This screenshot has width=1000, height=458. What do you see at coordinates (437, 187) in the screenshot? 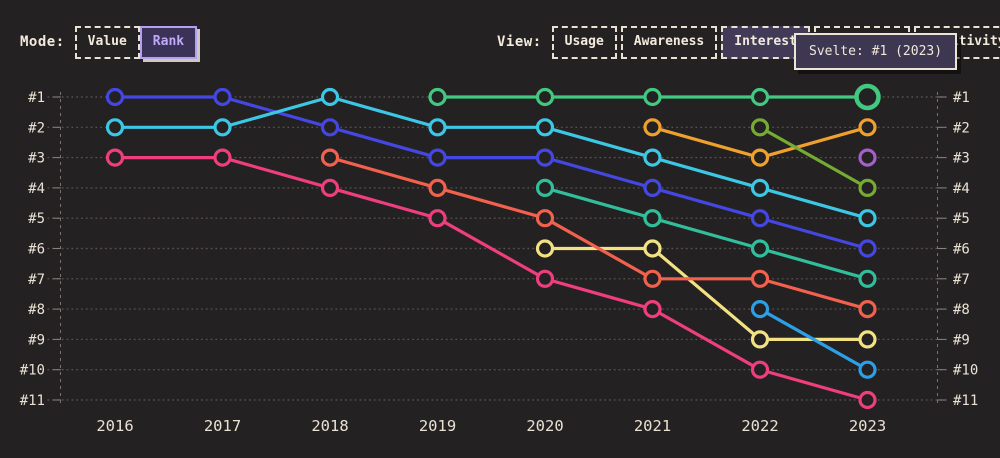
I see `data-point-coral-2019` at bounding box center [437, 187].